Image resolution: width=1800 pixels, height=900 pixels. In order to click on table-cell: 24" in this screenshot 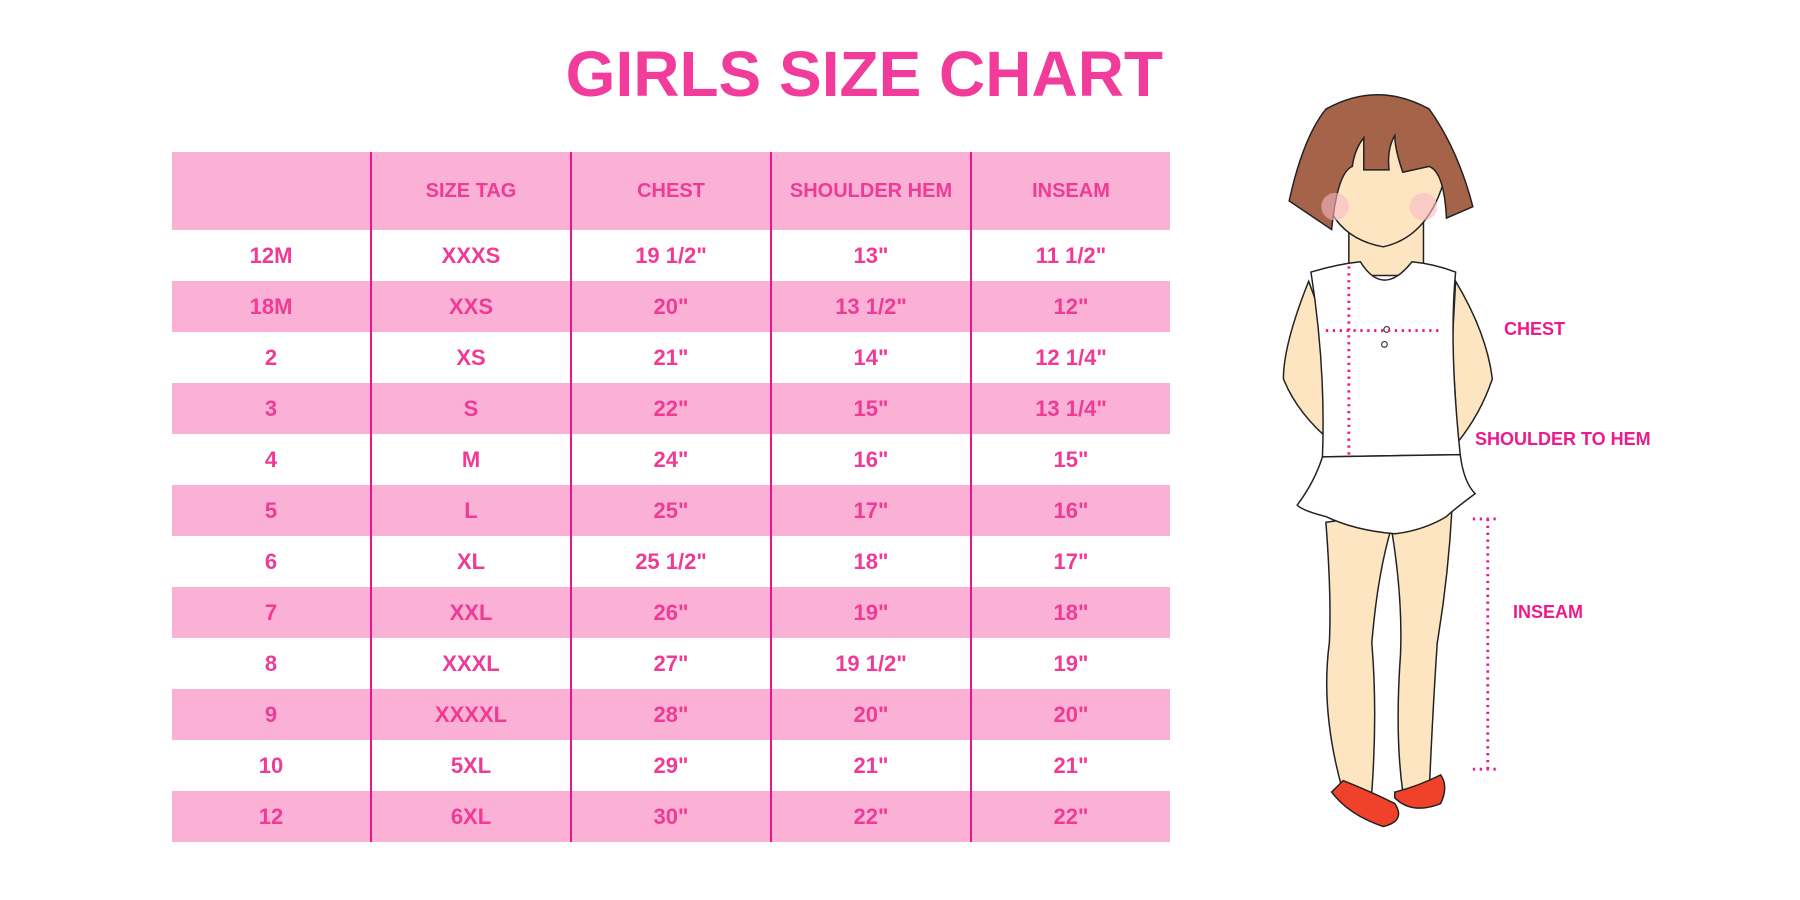, I will do `click(670, 459)`.